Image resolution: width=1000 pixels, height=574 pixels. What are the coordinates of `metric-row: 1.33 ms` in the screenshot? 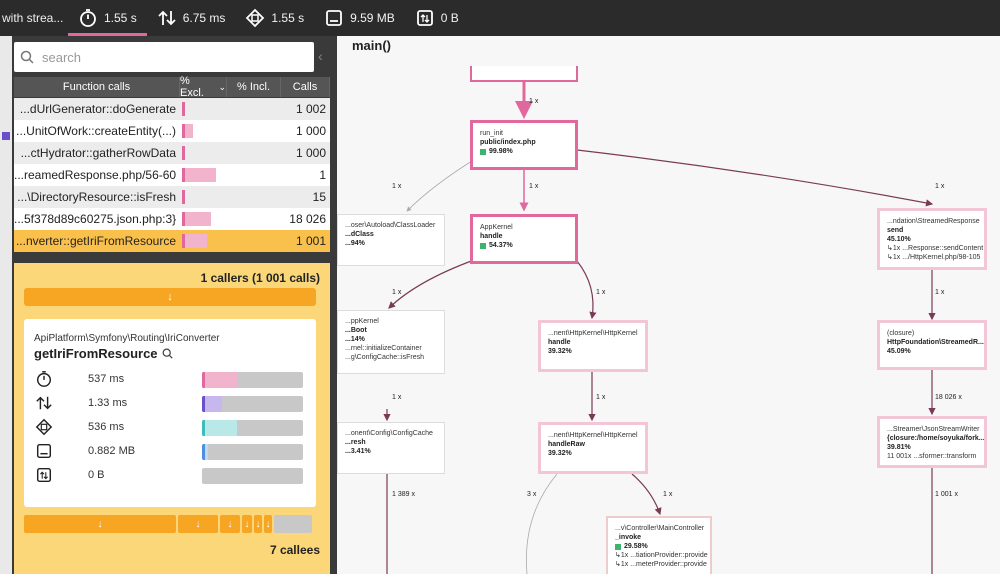 It's located at (170, 403).